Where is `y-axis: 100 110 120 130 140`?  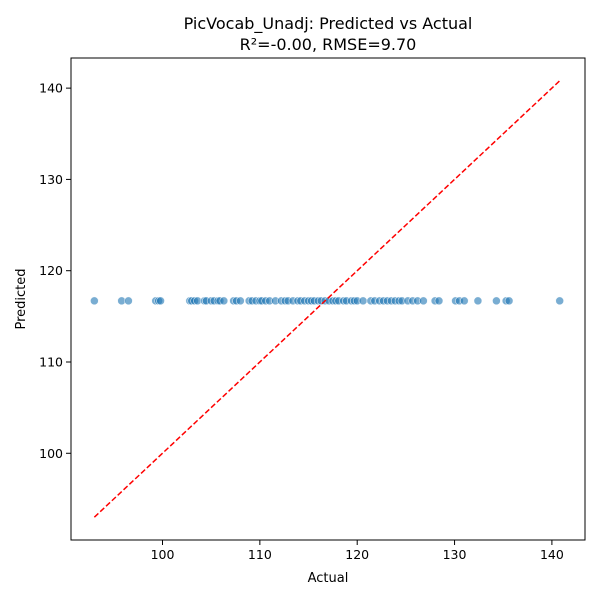
y-axis: 100 110 120 130 140 is located at coordinates (55, 271).